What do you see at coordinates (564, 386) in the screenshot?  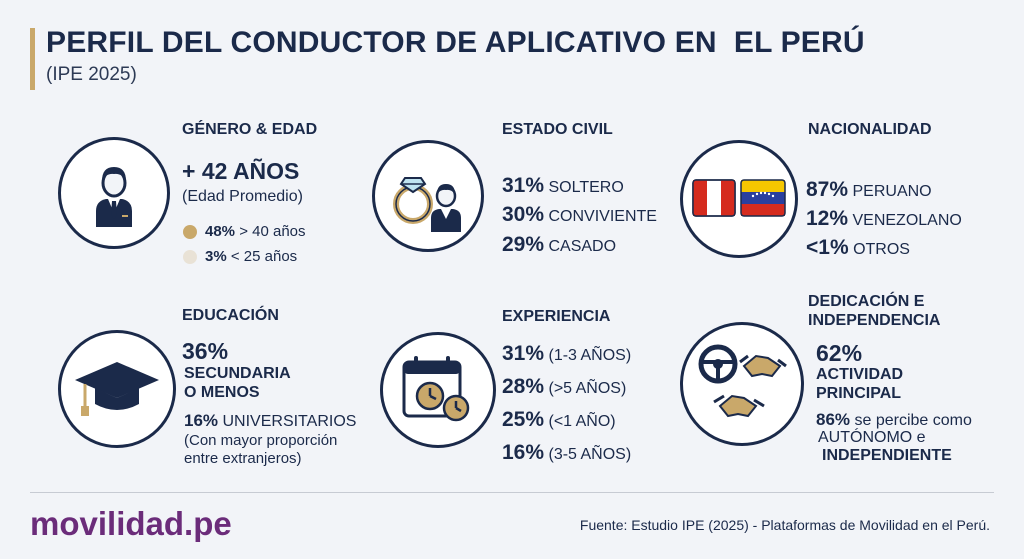 I see `experiencia-item-2: 28% (>5 AÑOS)` at bounding box center [564, 386].